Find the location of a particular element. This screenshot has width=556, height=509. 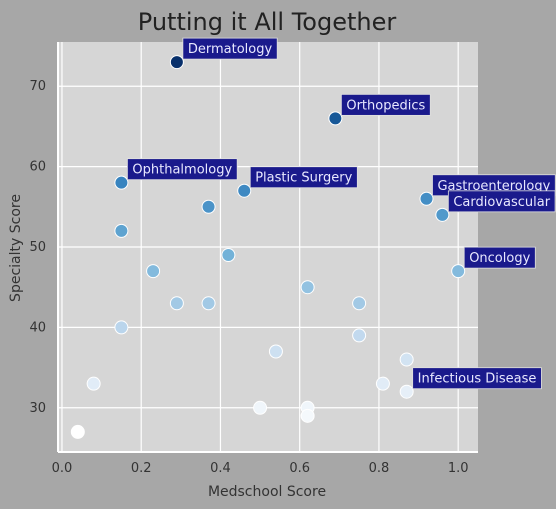

annotation-label: Ophthalmology is located at coordinates (182, 170).